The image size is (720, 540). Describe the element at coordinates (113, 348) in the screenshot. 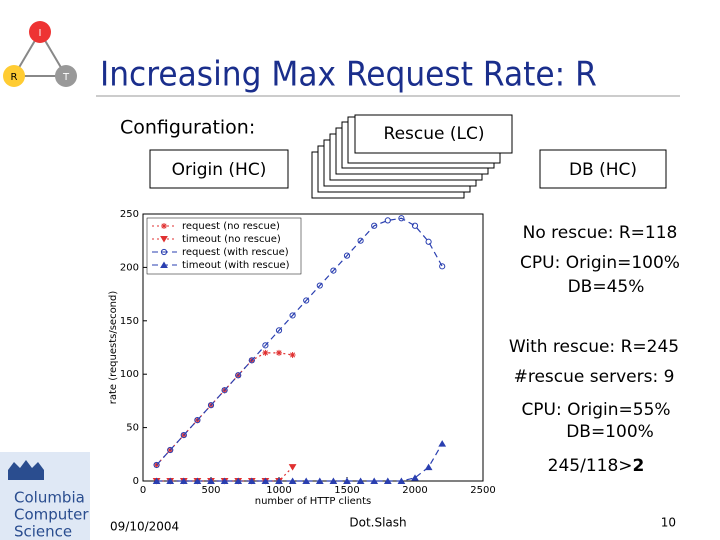

I see `y-axis-label: rate (requests/second)` at that location.